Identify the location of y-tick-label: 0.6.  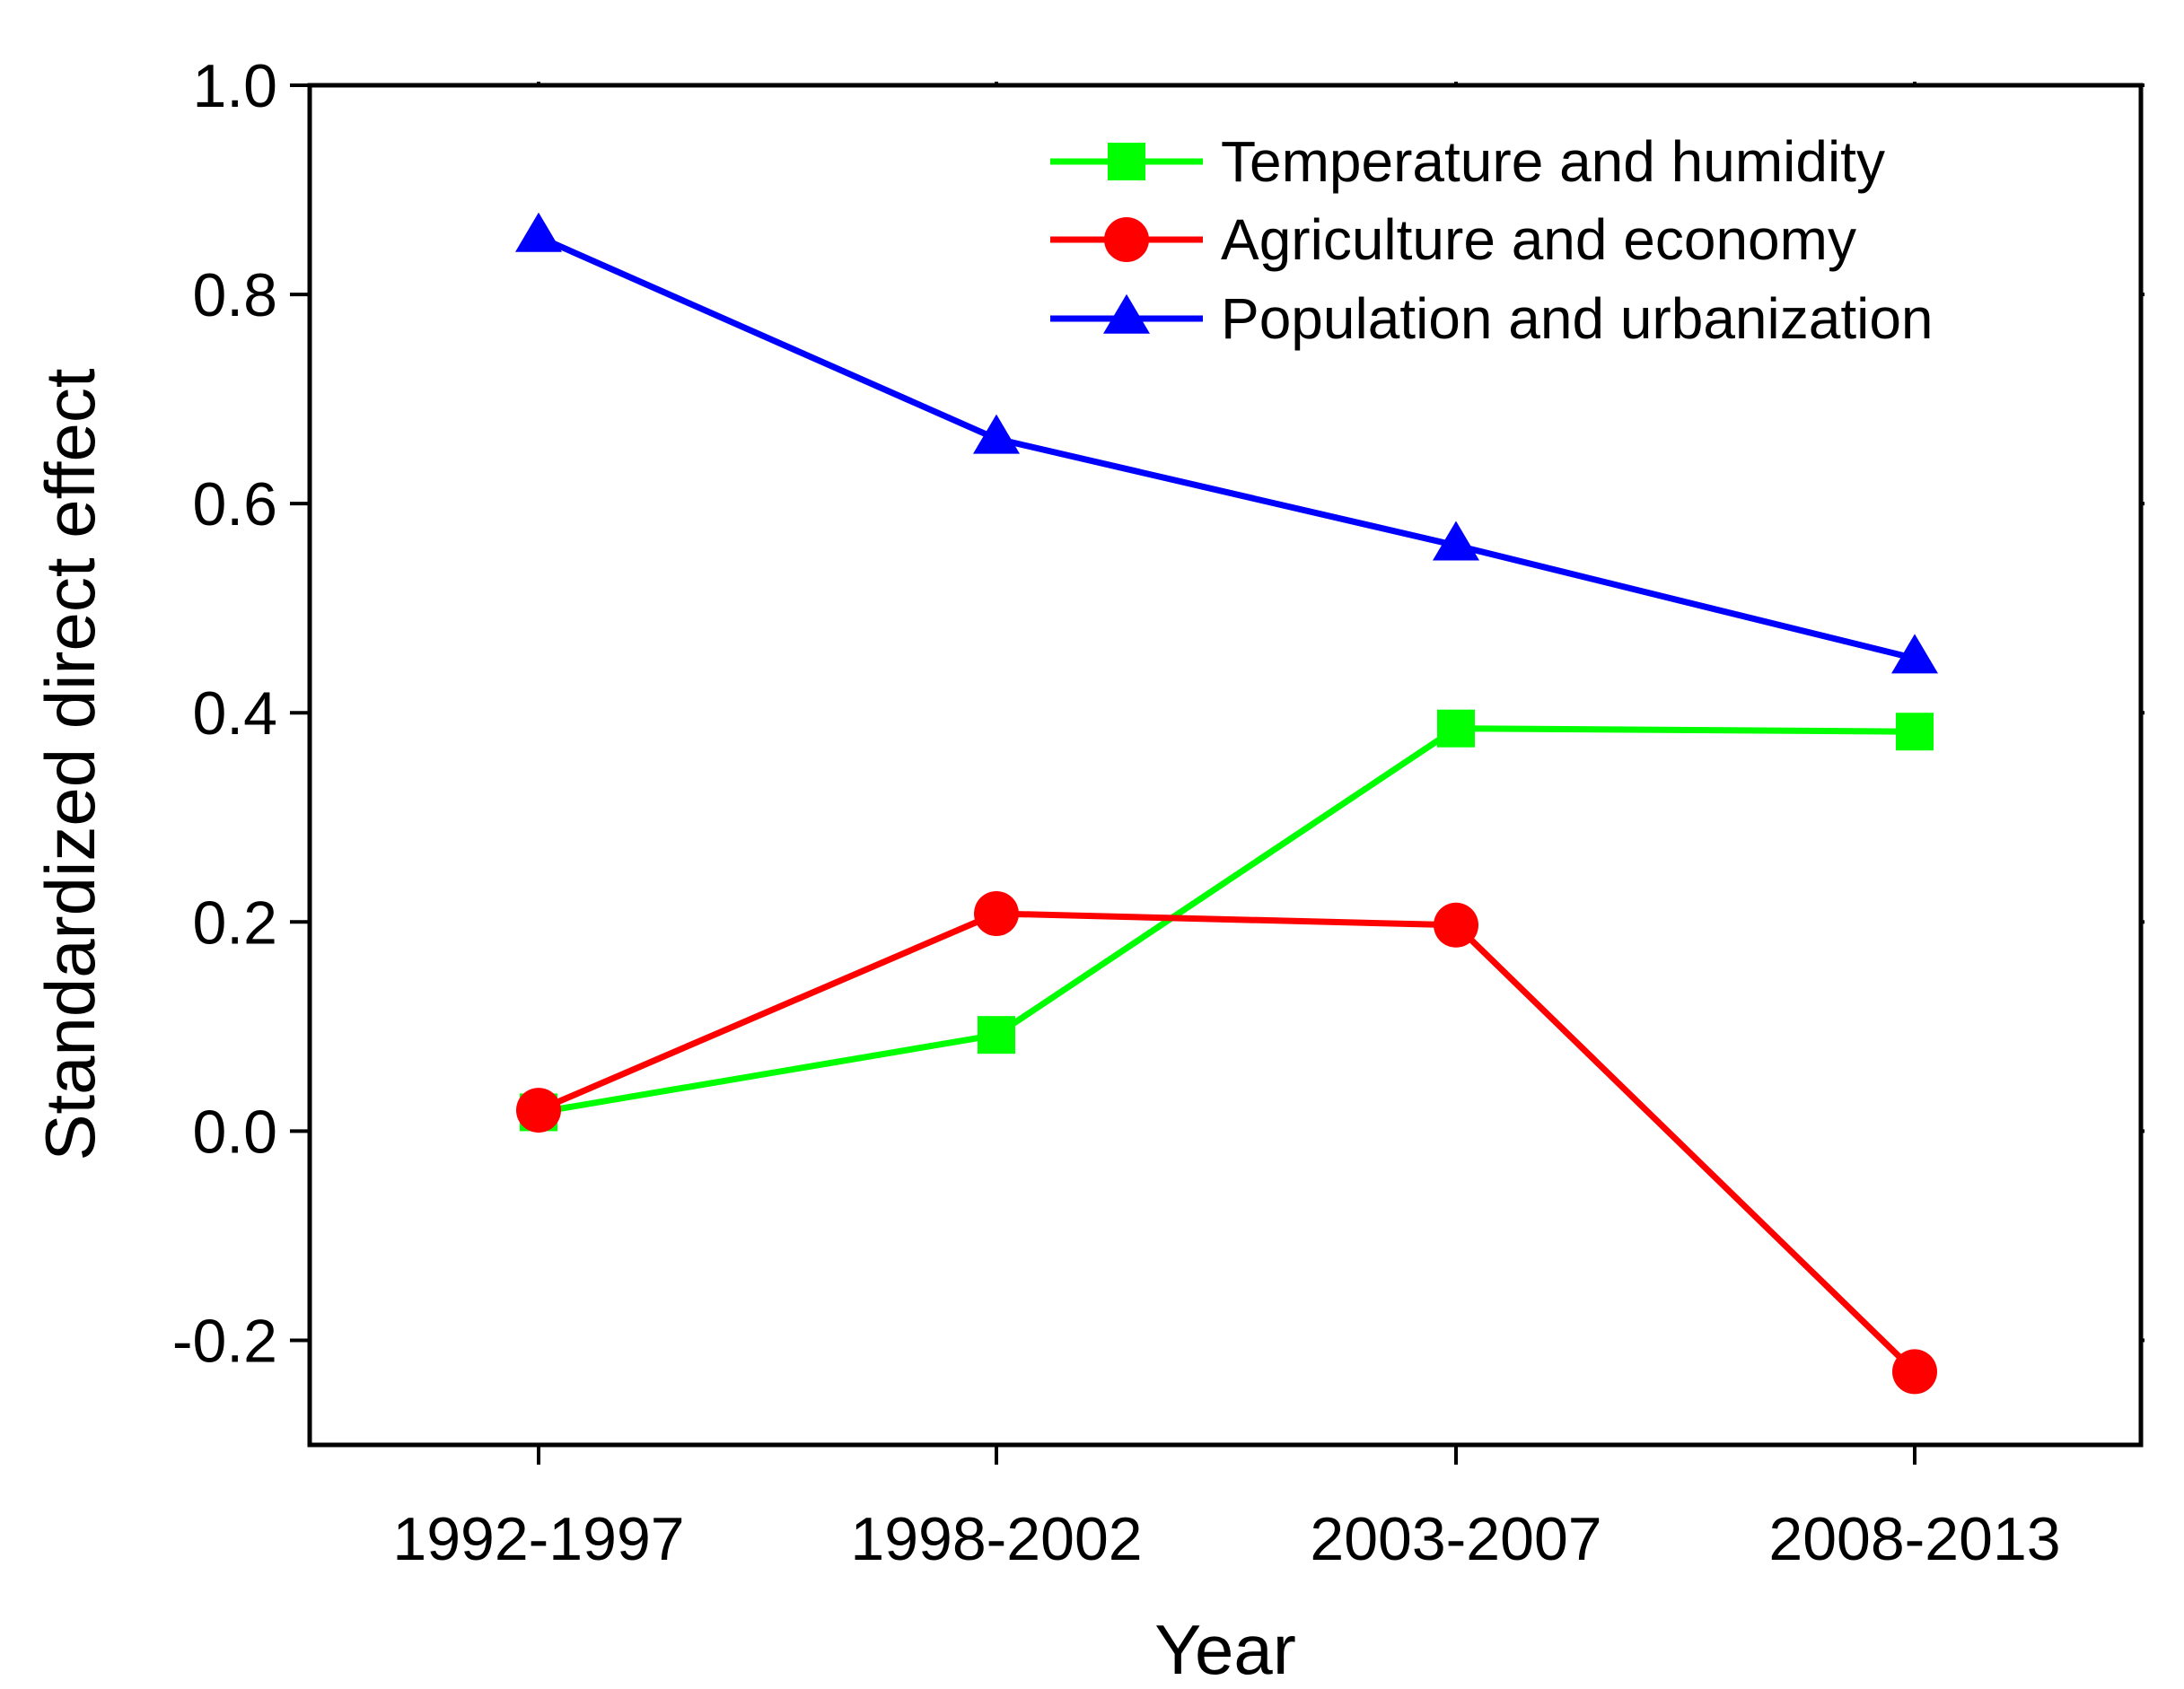
(234, 504).